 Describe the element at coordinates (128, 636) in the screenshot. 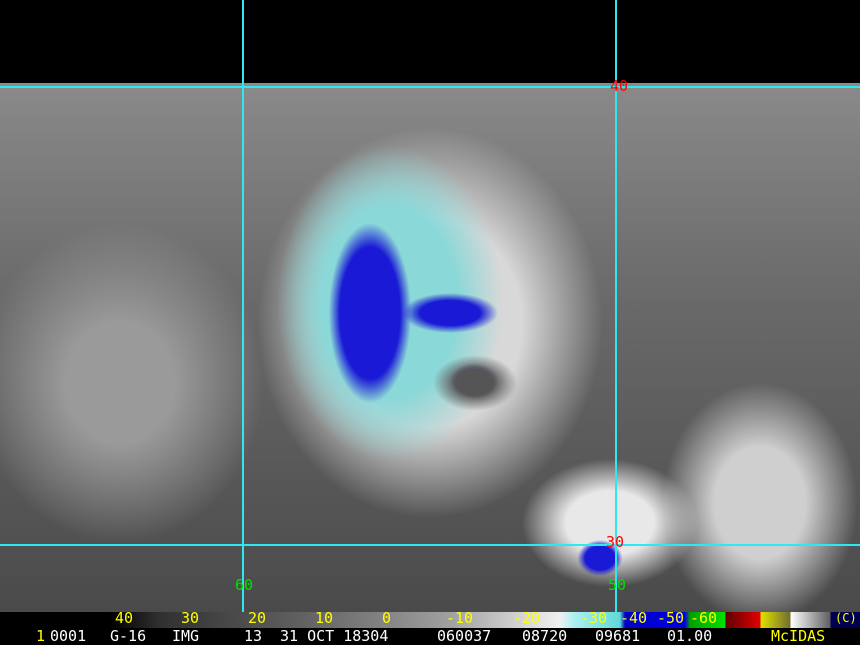

I see `satellite-name: G-16` at that location.